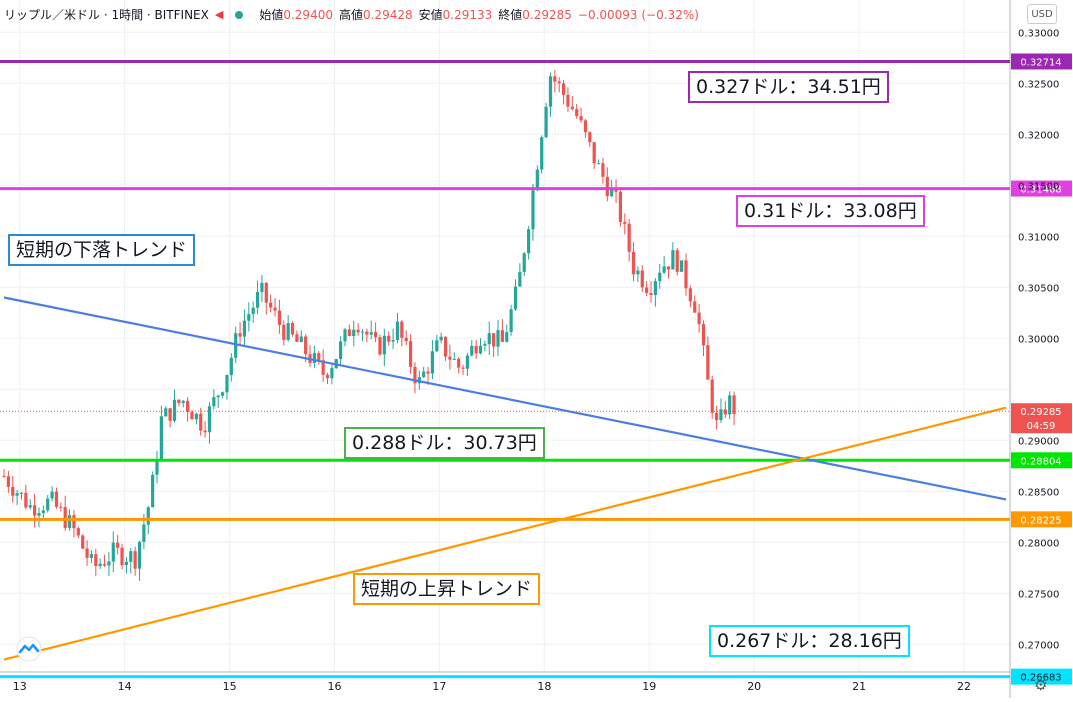 The height and width of the screenshot is (702, 1073). What do you see at coordinates (1038, 594) in the screenshot?
I see `y-tick-label: 0.27500` at bounding box center [1038, 594].